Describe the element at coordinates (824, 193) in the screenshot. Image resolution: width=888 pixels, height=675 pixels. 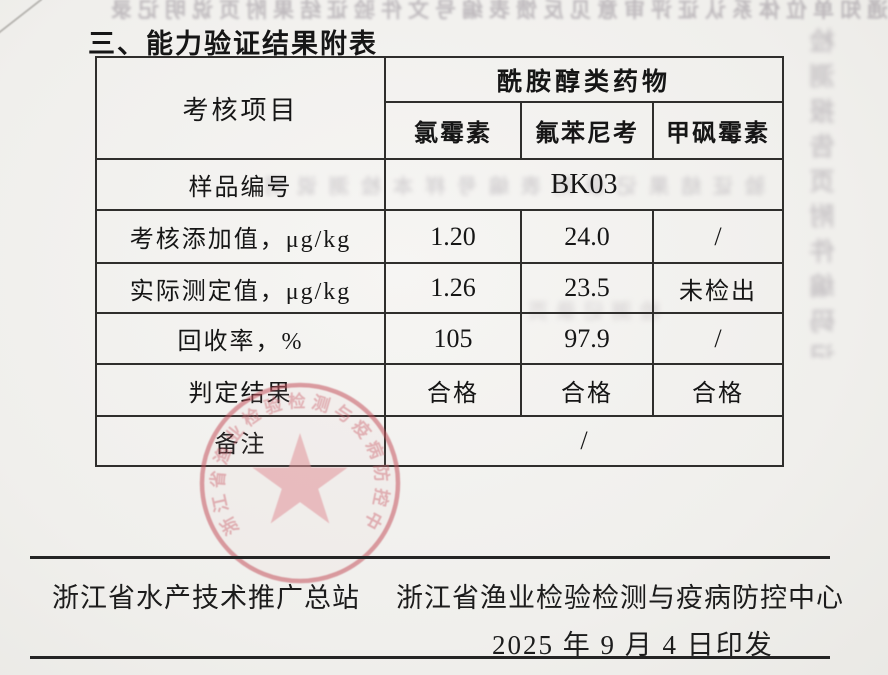
I see `bleedthrough-text-right: 检测报告页附件编码记录` at that location.